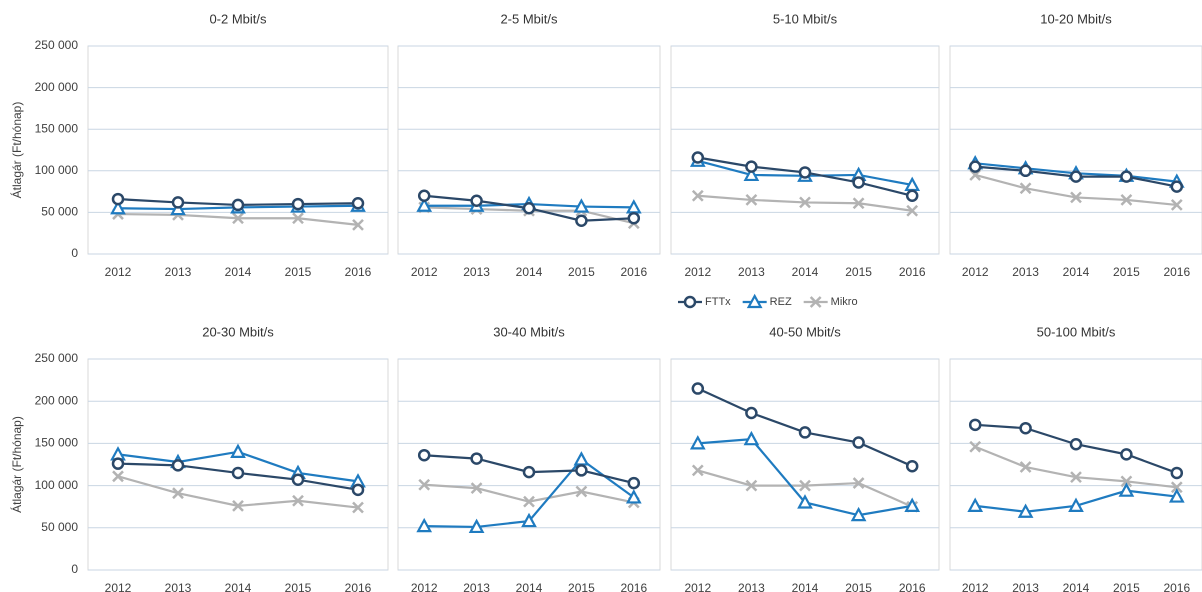  Describe the element at coordinates (57, 45) in the screenshot. I see `y-tick-label: 250 000` at that location.